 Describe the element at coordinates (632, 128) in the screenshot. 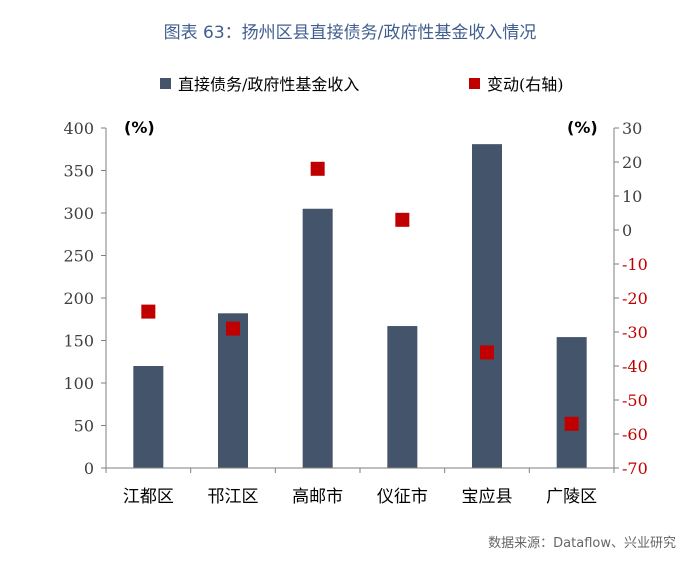

I see `right-tick-label: 30` at that location.